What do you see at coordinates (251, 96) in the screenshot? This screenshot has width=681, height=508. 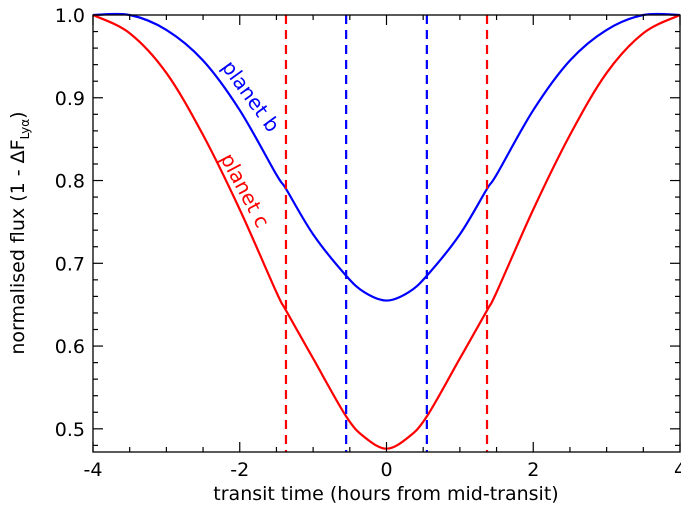 I see `annotation-planet-b: planet b` at bounding box center [251, 96].